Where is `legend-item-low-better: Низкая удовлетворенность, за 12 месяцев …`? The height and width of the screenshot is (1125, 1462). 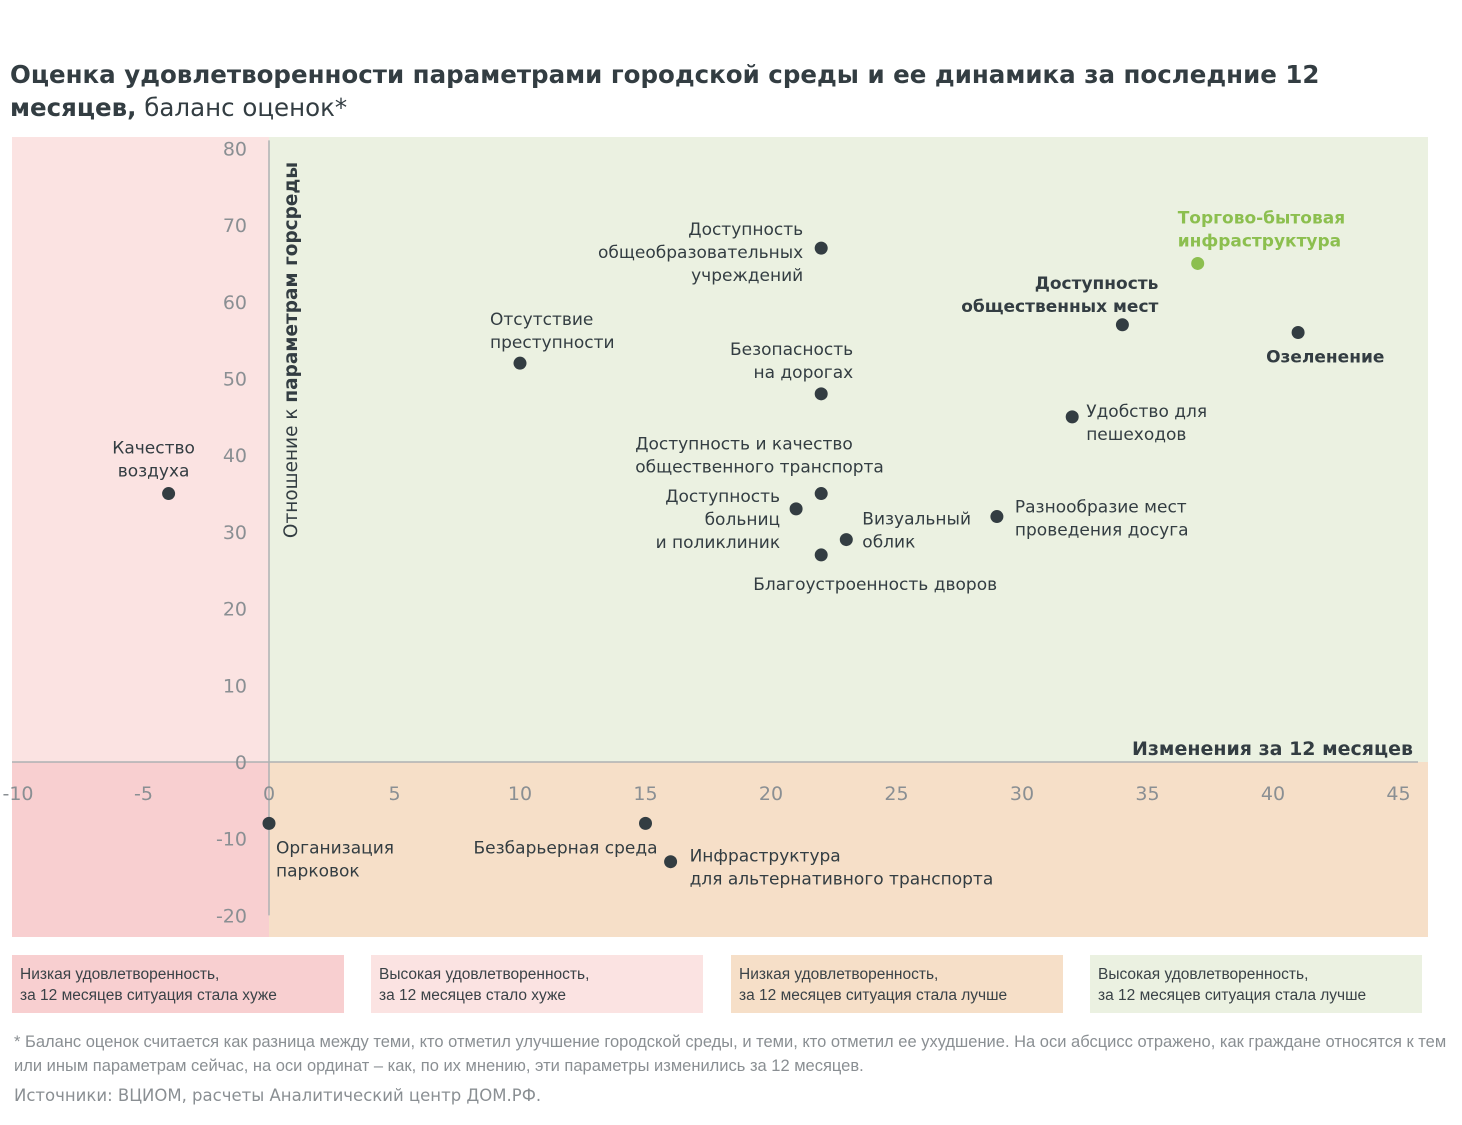
legend-item-low-better: Низкая удовлетворенность, за 12 месяцев … is located at coordinates (897, 984).